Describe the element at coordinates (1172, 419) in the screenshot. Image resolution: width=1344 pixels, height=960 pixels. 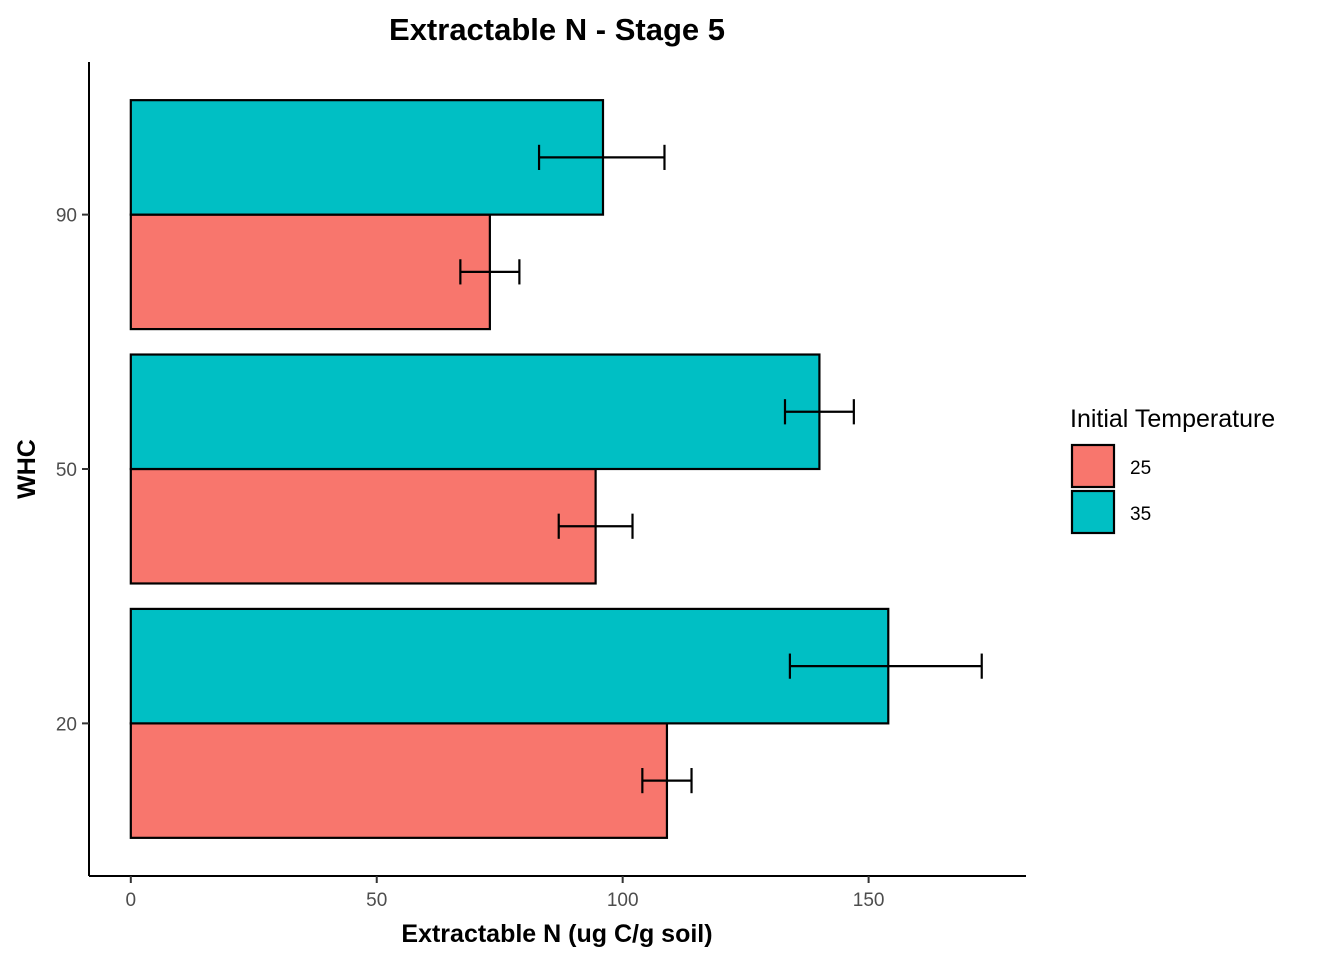
I see `legend-title: Initial Temperature` at that location.